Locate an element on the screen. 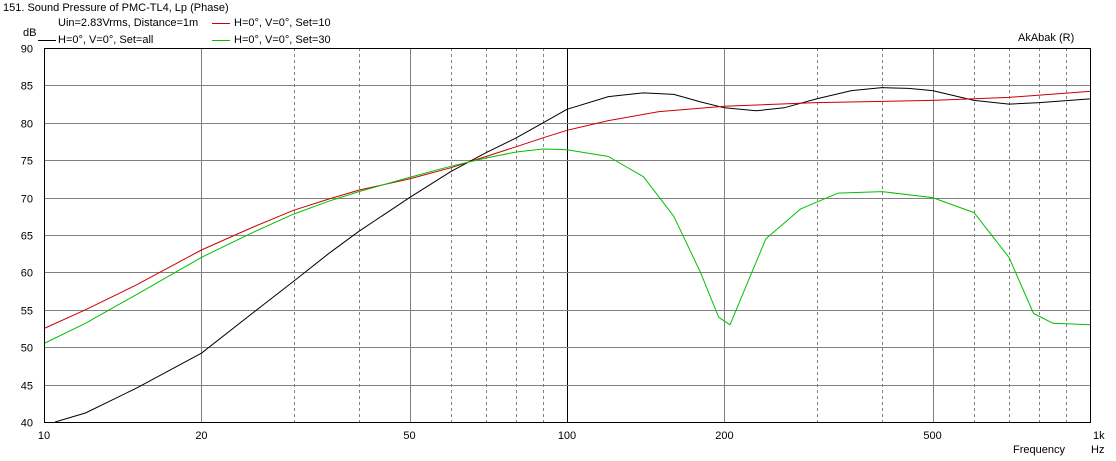 The image size is (1116, 461). x-unit-label: Hz is located at coordinates (1098, 450).